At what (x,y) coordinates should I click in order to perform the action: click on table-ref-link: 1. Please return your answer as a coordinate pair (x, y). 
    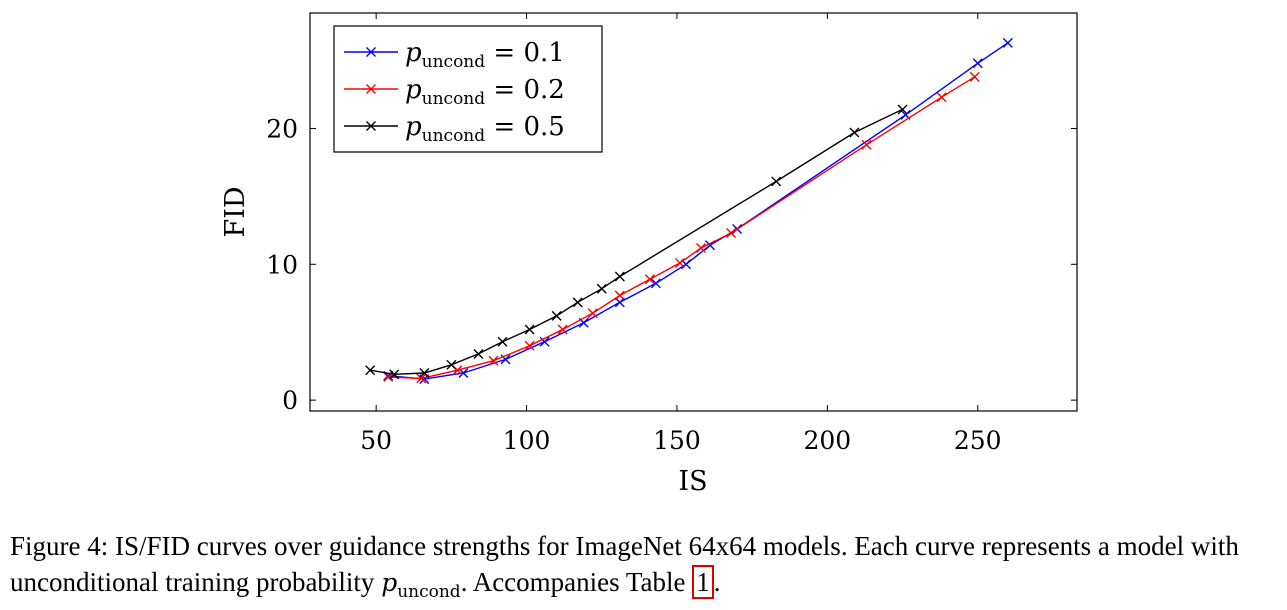
    Looking at the image, I should click on (703, 582).